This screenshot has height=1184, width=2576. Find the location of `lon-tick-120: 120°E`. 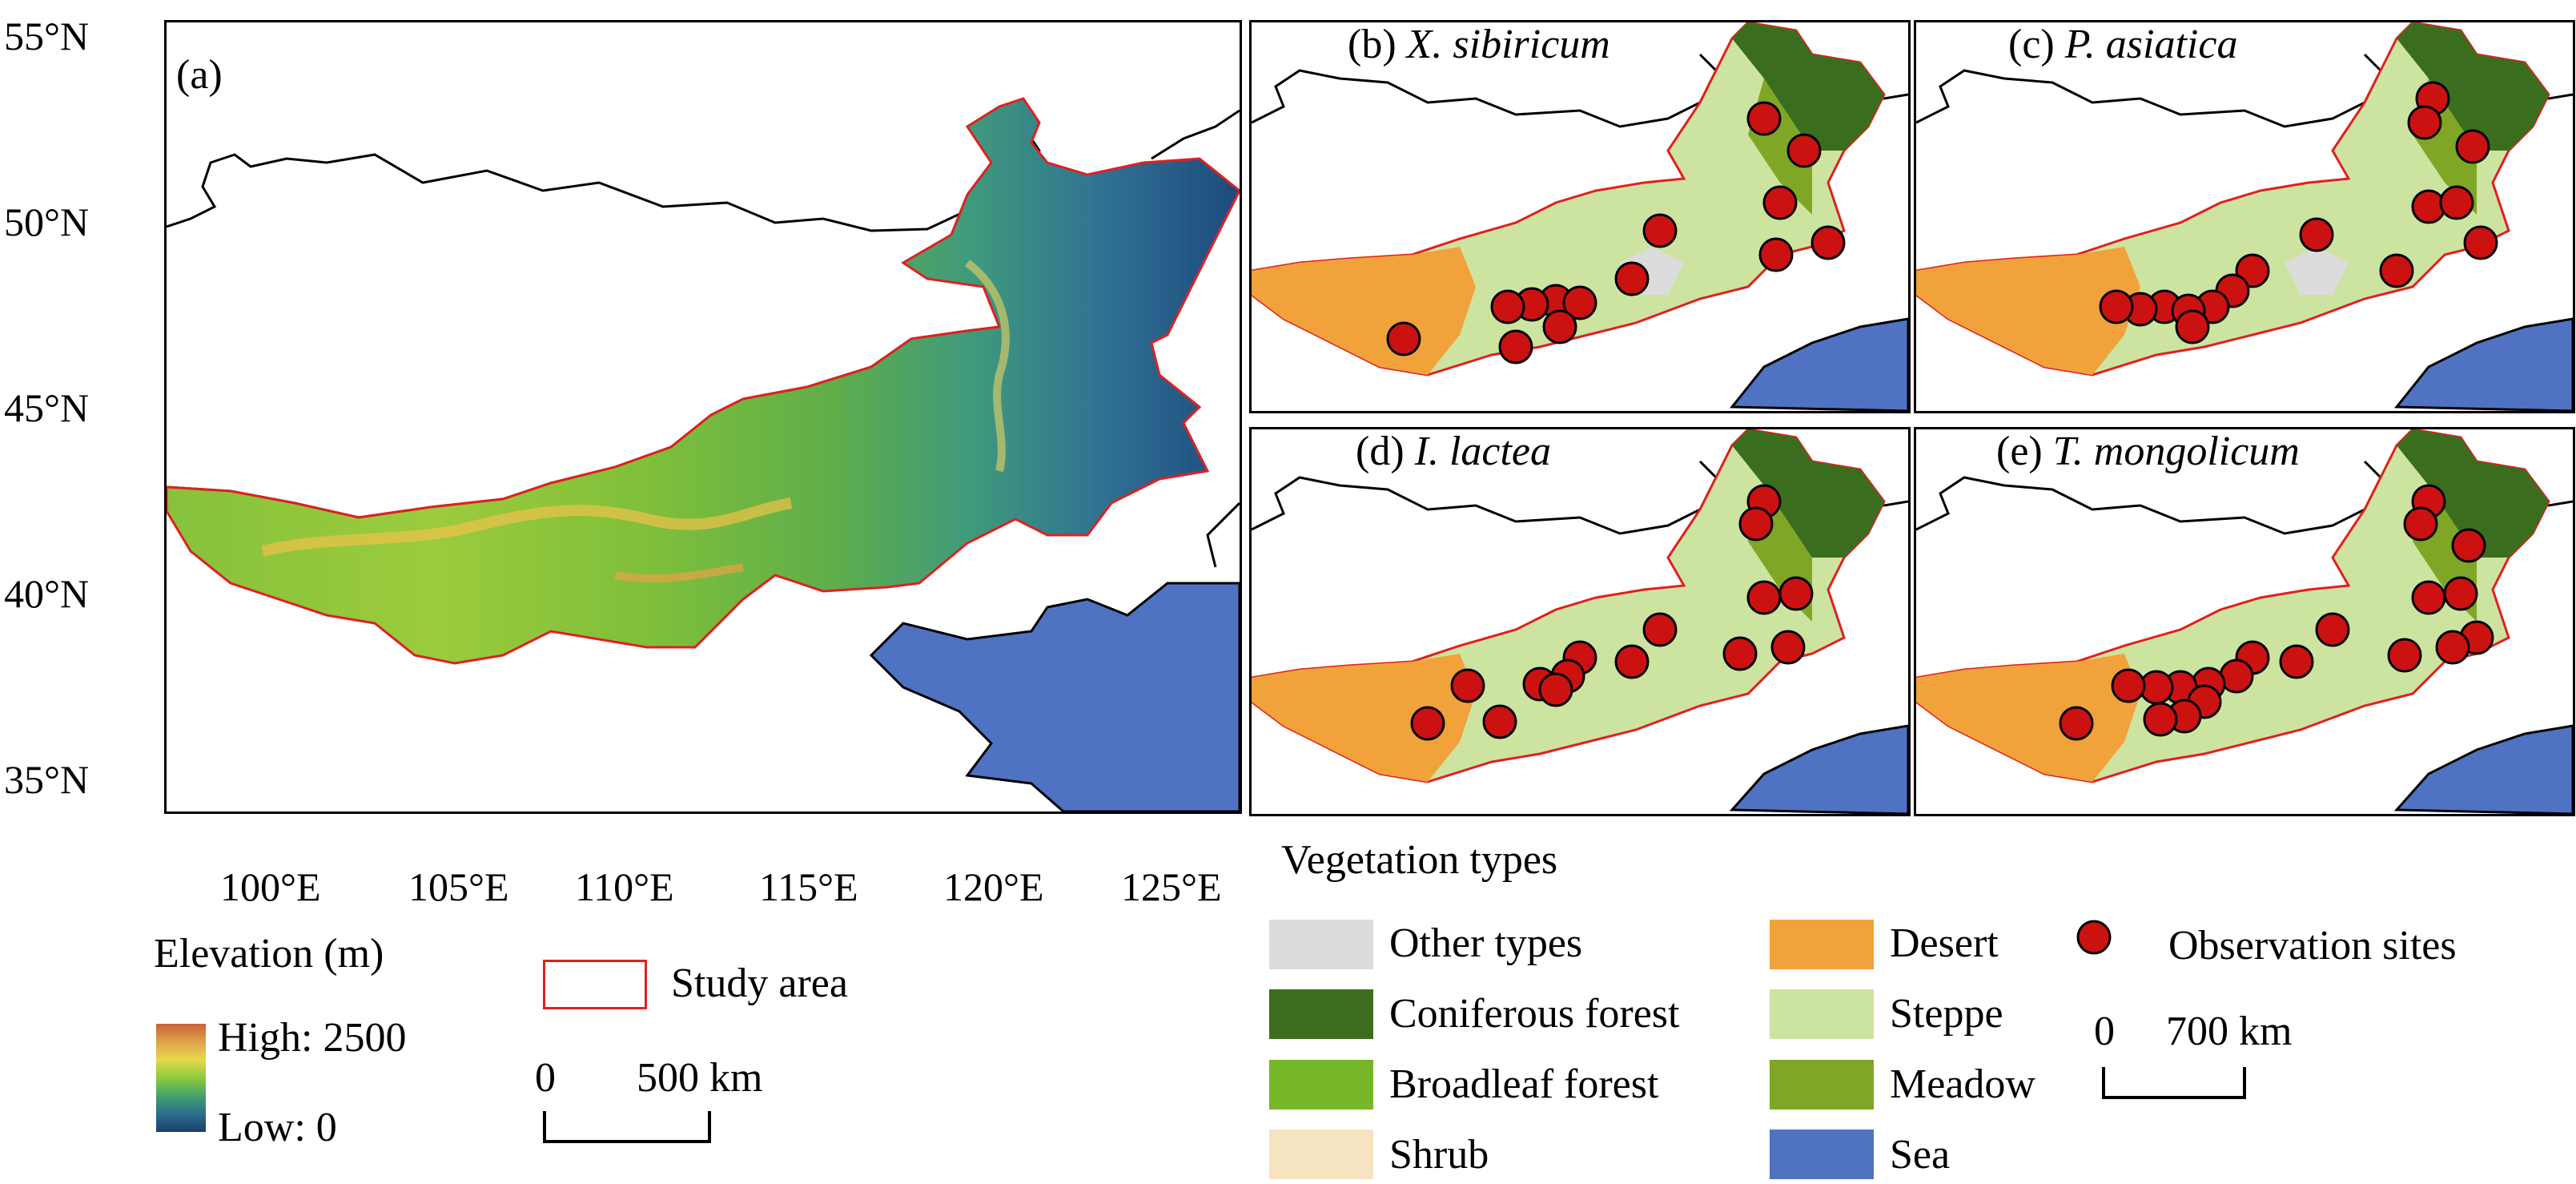

lon-tick-120: 120°E is located at coordinates (993, 886).